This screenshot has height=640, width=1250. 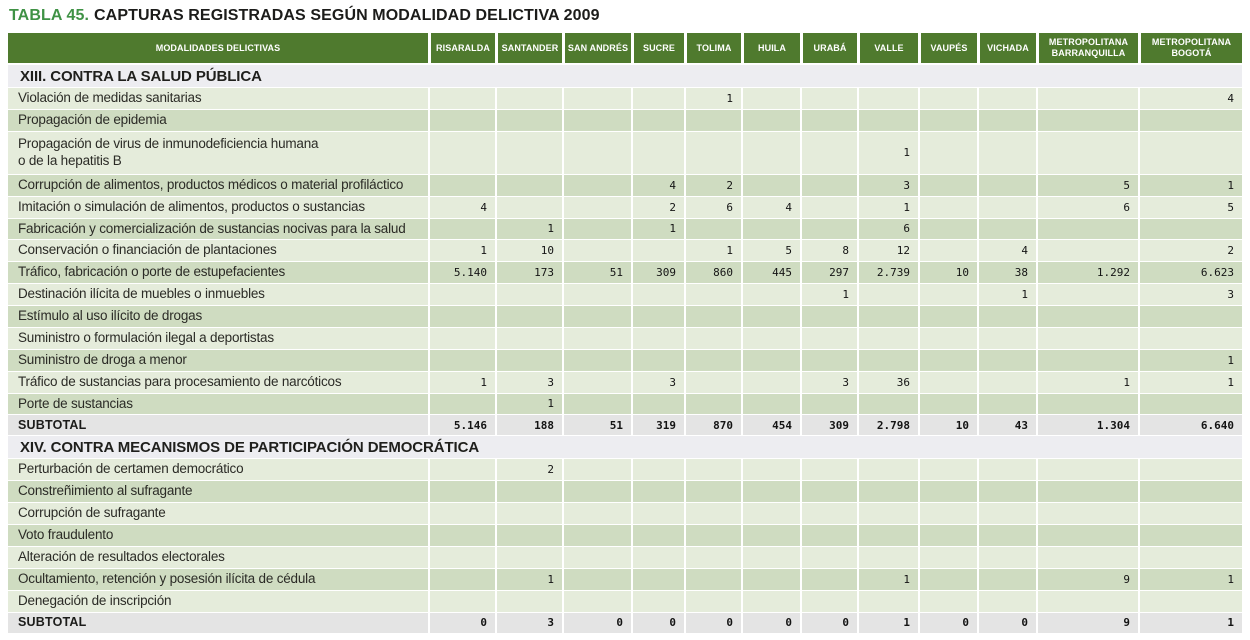 What do you see at coordinates (1190, 273) in the screenshot?
I see `value-cell: 6.623` at bounding box center [1190, 273].